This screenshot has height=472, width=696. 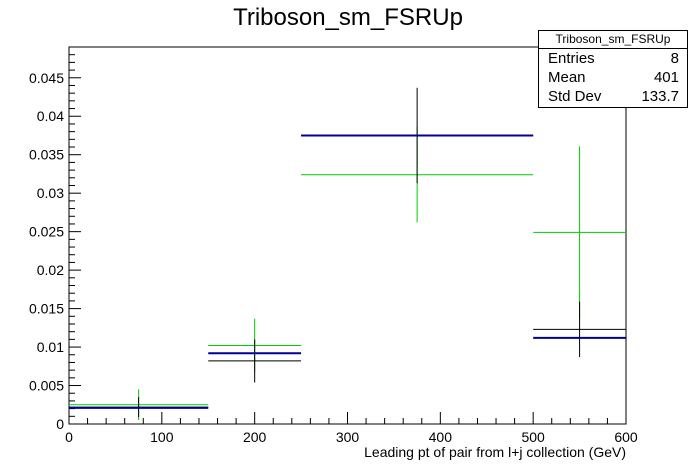 I want to click on x-tick-label: 200, so click(x=255, y=437).